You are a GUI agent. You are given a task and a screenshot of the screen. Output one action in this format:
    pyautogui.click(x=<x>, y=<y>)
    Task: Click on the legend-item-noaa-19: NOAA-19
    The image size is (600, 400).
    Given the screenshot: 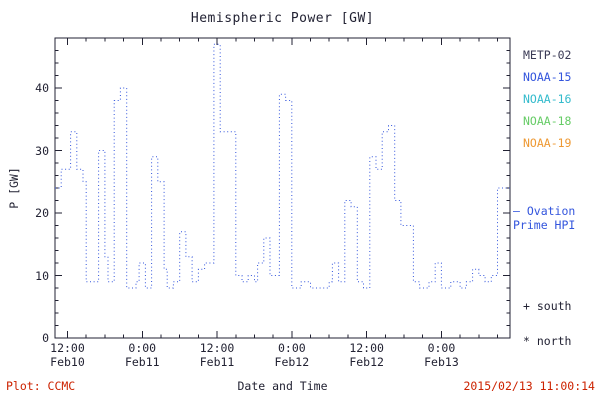 What is the action you would take?
    pyautogui.click(x=547, y=143)
    